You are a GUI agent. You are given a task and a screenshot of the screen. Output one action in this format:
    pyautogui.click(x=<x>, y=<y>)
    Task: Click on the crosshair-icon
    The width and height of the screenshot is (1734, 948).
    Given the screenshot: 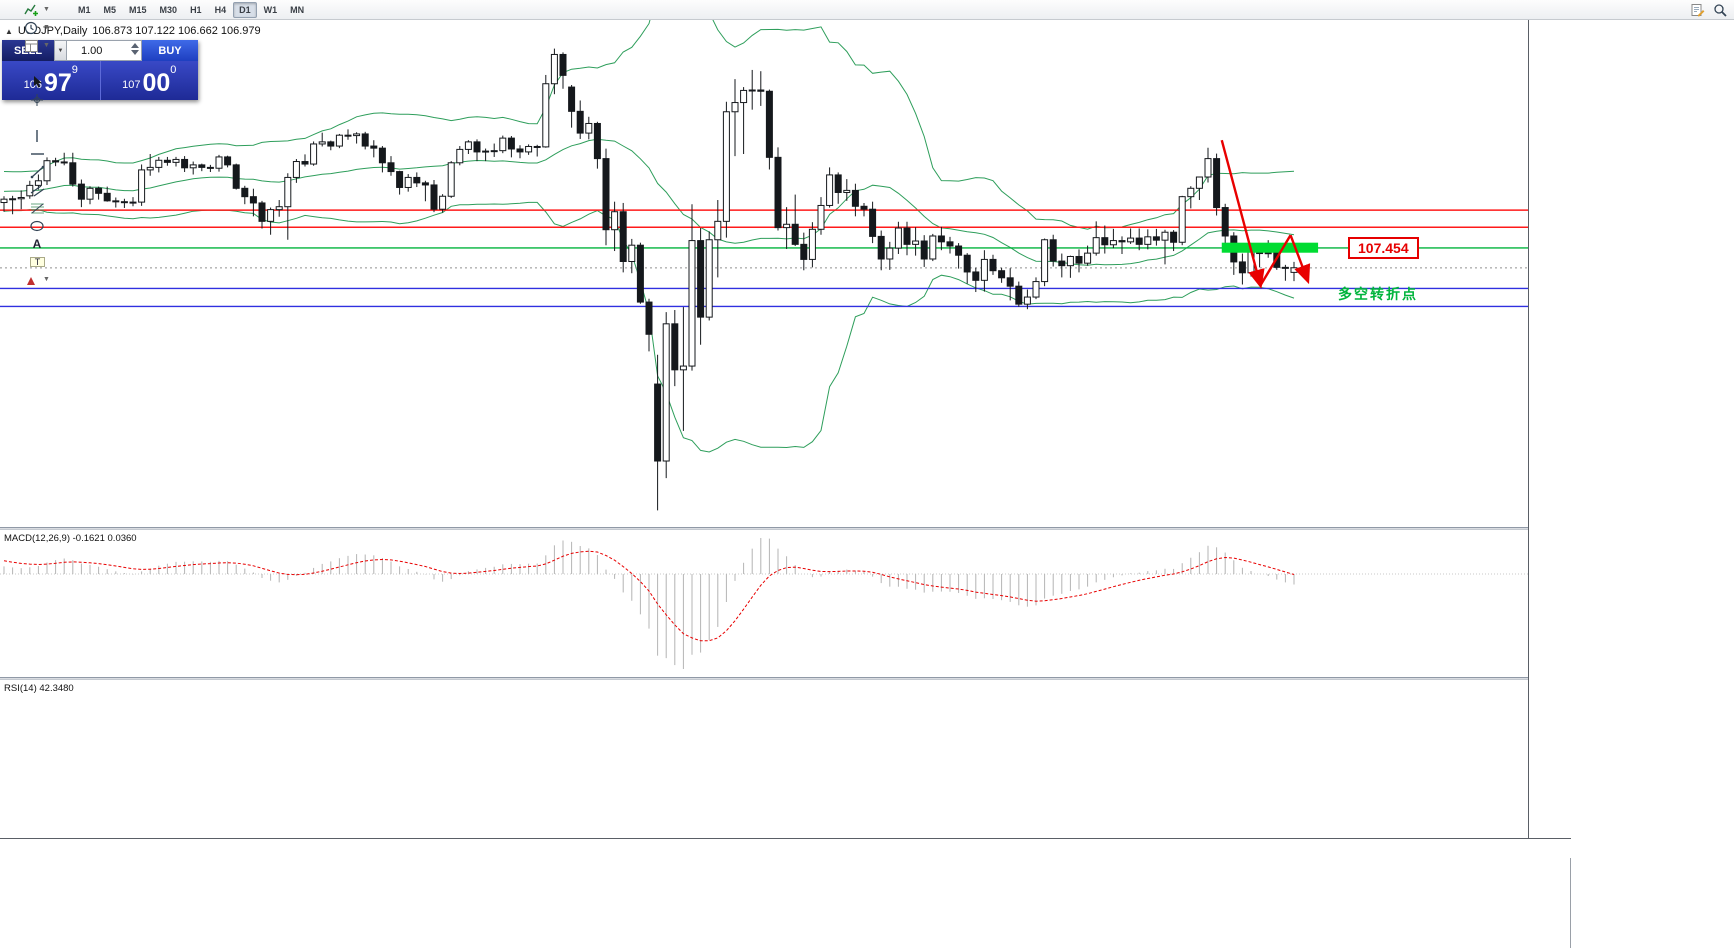 What is the action you would take?
    pyautogui.click(x=37, y=100)
    